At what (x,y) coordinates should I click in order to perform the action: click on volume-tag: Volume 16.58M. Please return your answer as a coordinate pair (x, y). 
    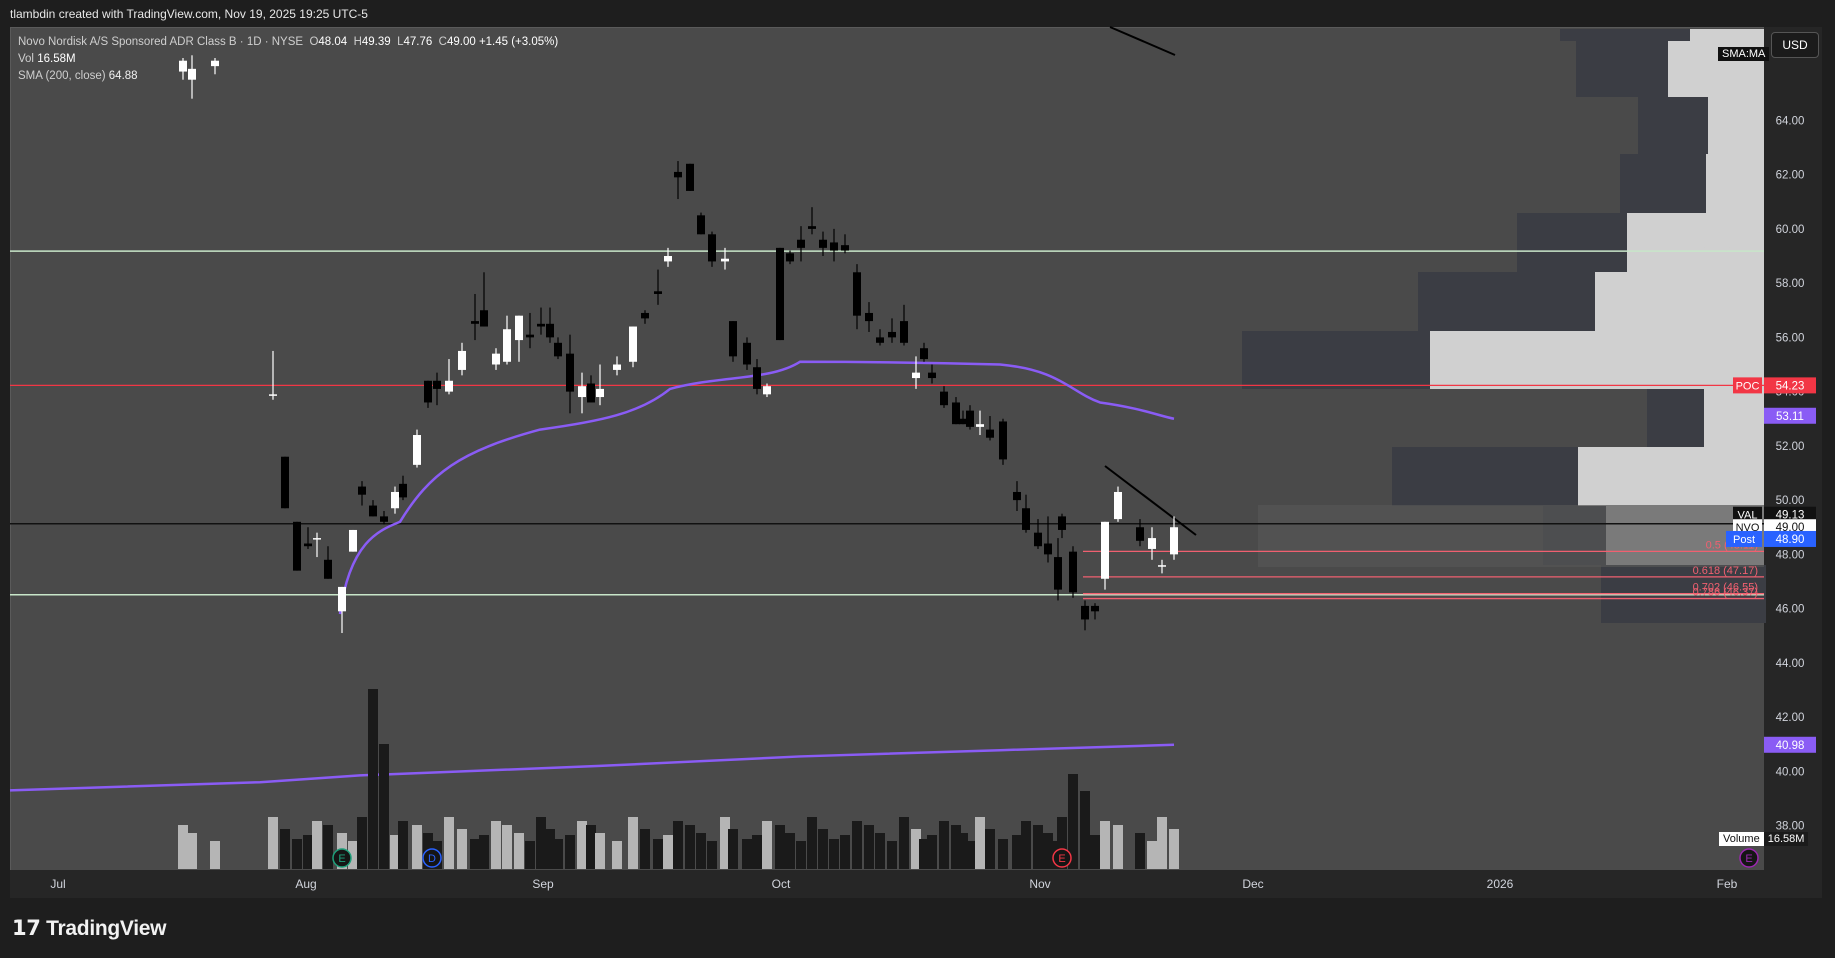
    Looking at the image, I should click on (1764, 839).